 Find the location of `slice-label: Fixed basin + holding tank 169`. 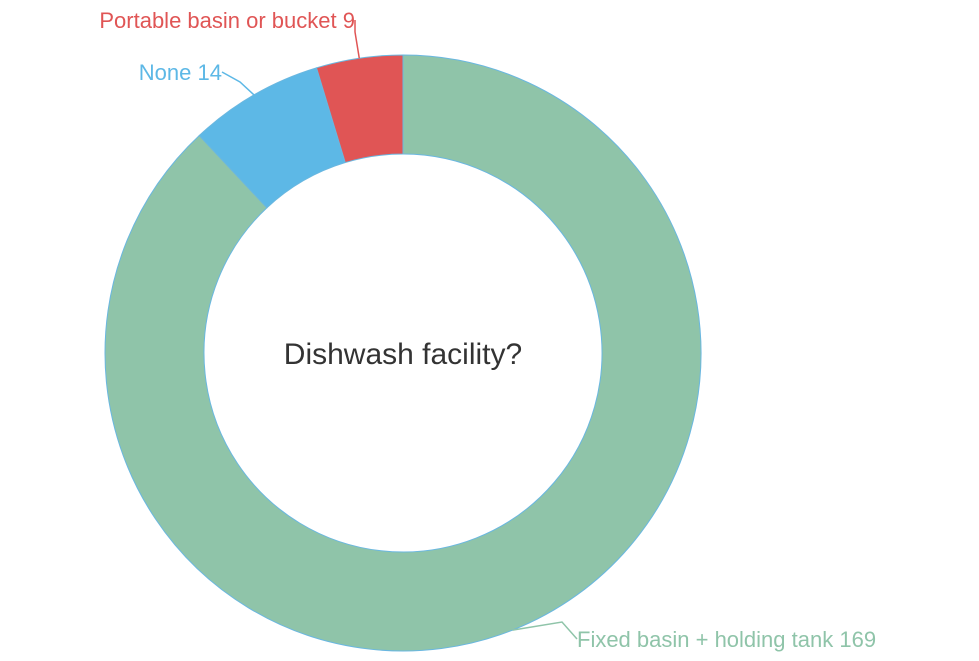

slice-label: Fixed basin + holding tank 169 is located at coordinates (726, 639).